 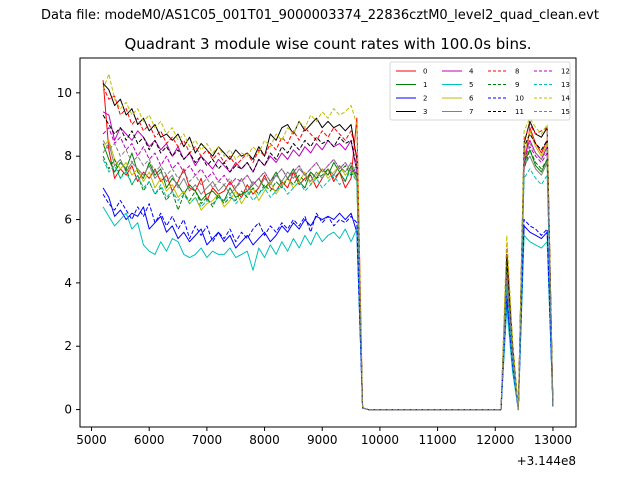 I want to click on legend-label-10: 10, so click(x=519, y=99).